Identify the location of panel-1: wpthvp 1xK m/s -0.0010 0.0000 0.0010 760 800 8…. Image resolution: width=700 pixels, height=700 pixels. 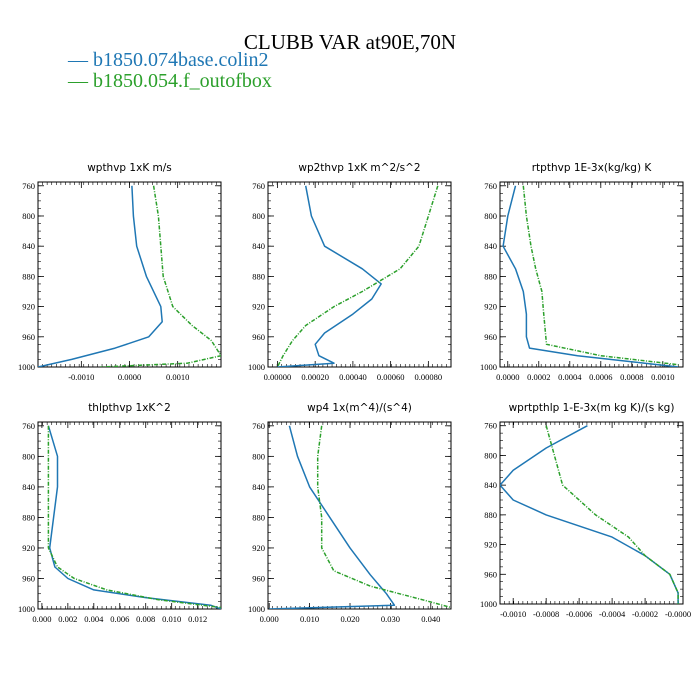
(120, 272).